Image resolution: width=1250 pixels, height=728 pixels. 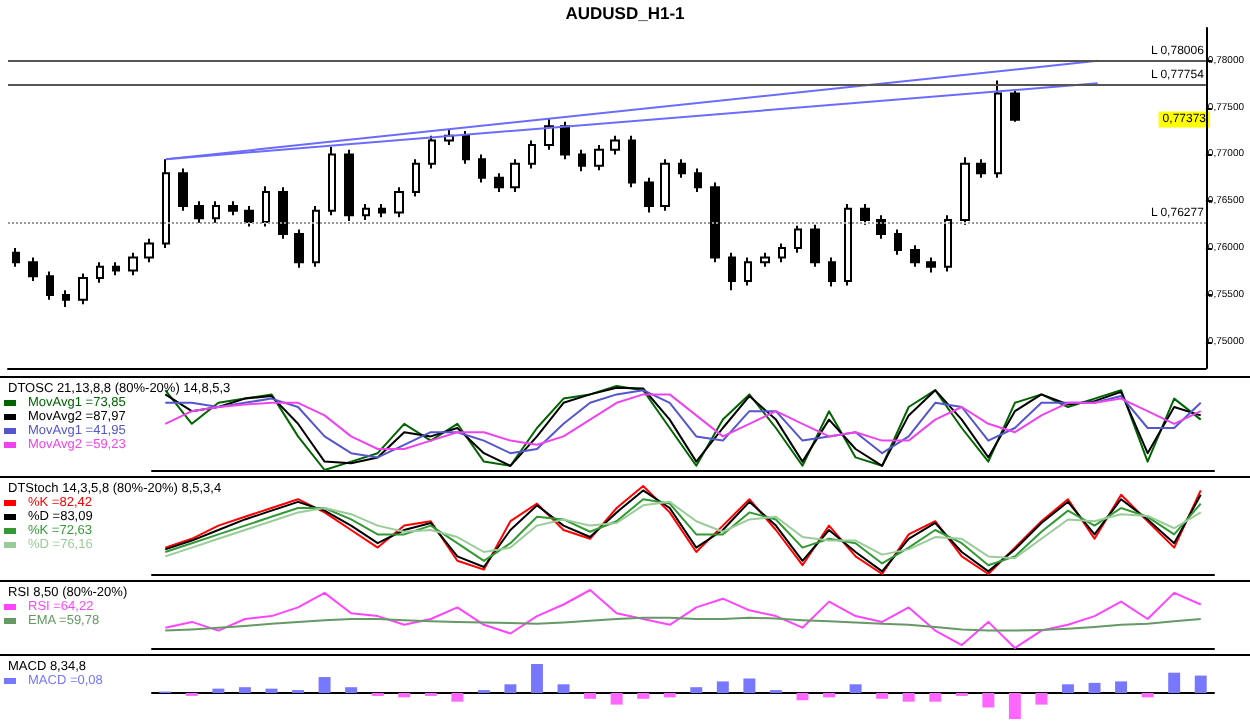 What do you see at coordinates (625, 13) in the screenshot?
I see `chart-title: AUDUSD_H1-1` at bounding box center [625, 13].